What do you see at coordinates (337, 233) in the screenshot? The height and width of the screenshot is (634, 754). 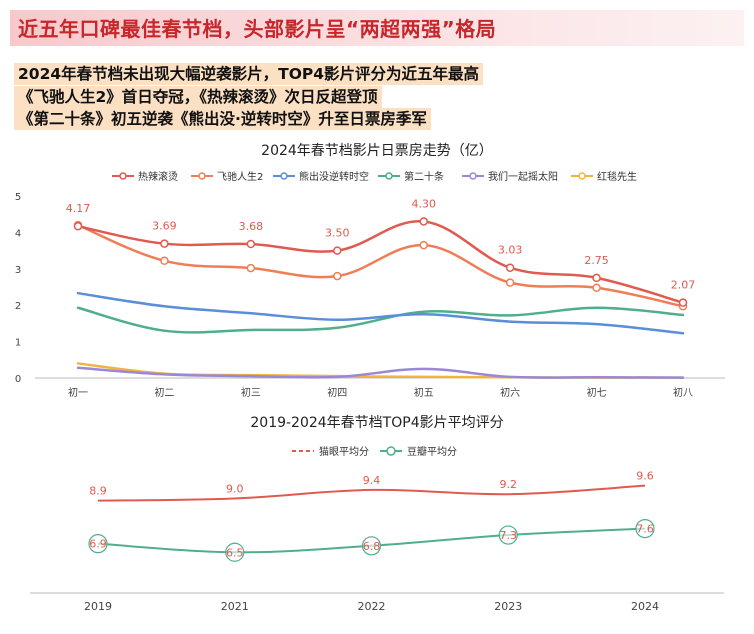 I see `data-label: 3.50` at bounding box center [337, 233].